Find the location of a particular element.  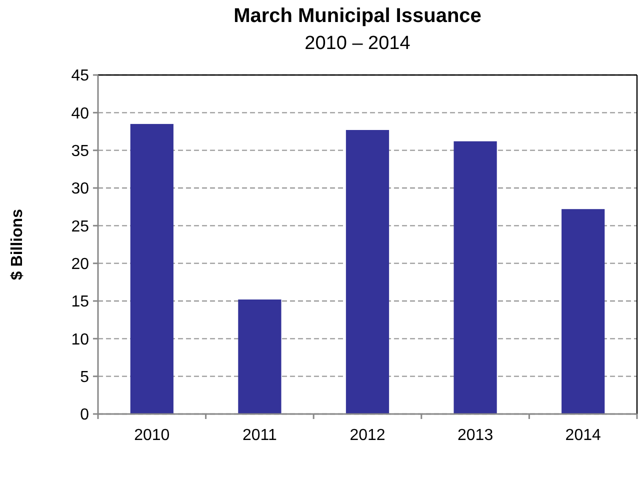

chart-title: March Municipal Issuance is located at coordinates (358, 16).